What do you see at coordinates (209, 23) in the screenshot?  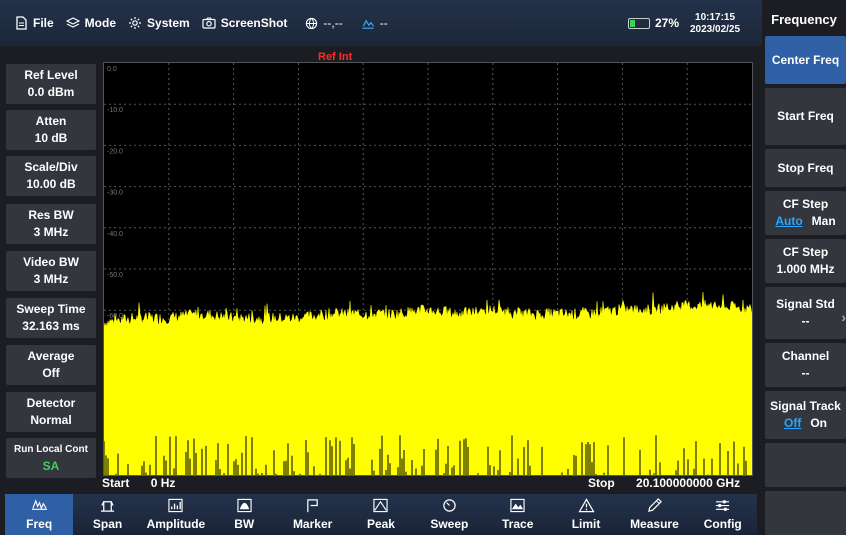 I see `camera-icon` at bounding box center [209, 23].